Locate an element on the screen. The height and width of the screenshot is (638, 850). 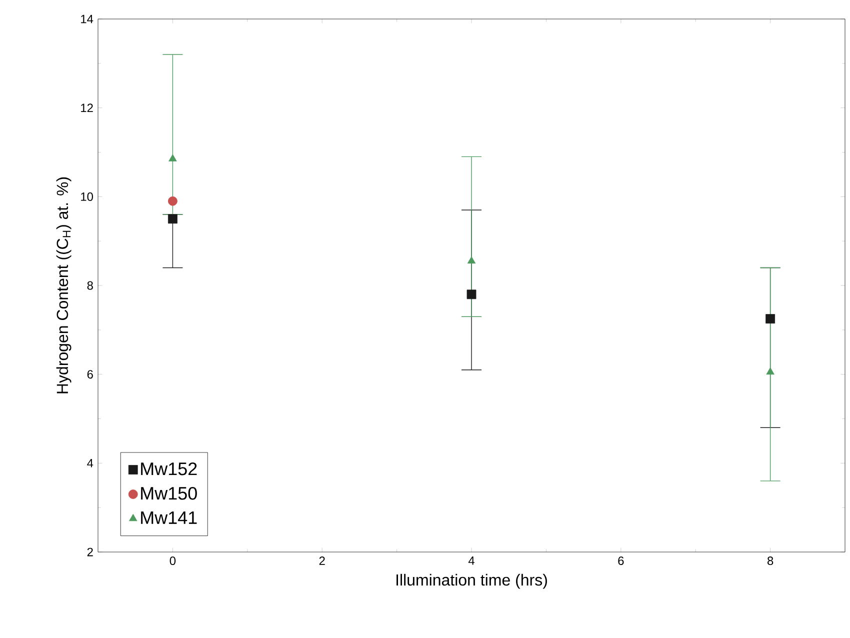
y-tick-label: 2 is located at coordinates (90, 552).